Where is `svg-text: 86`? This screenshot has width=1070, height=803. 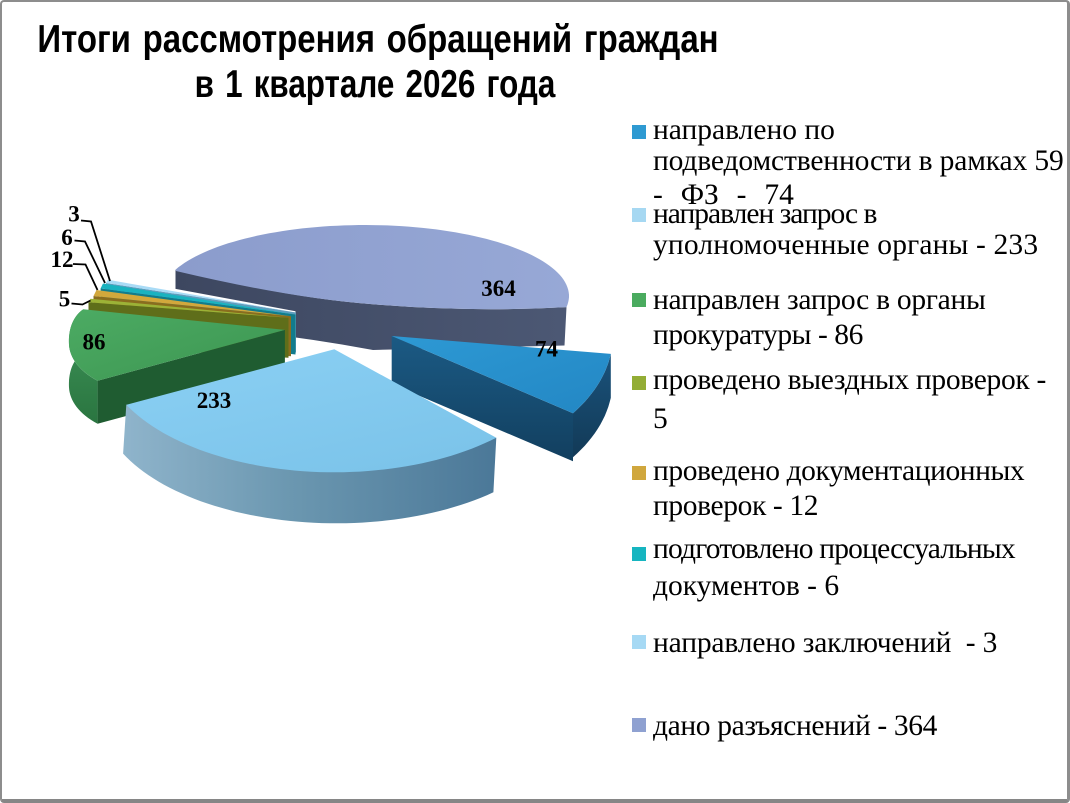
svg-text: 86 is located at coordinates (94, 342).